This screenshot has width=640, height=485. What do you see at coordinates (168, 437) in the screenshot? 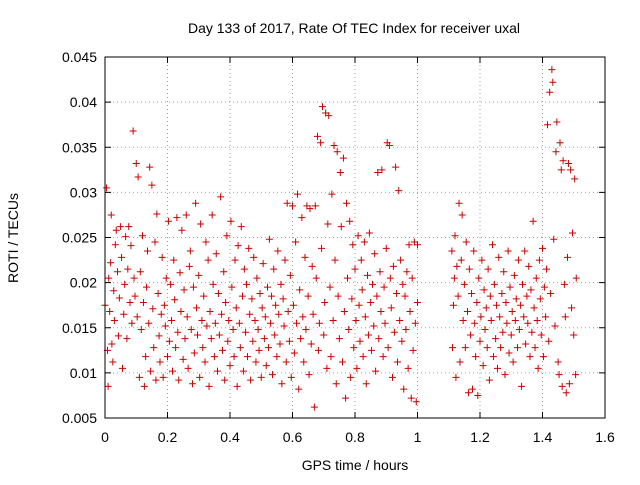
I see `x-tick-label: 0.2` at bounding box center [168, 437].